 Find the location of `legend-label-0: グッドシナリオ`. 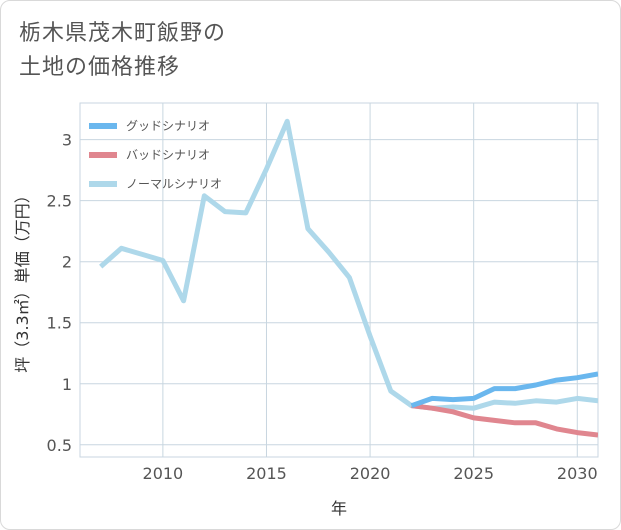

legend-label-0: グッドシナリオ is located at coordinates (168, 126).